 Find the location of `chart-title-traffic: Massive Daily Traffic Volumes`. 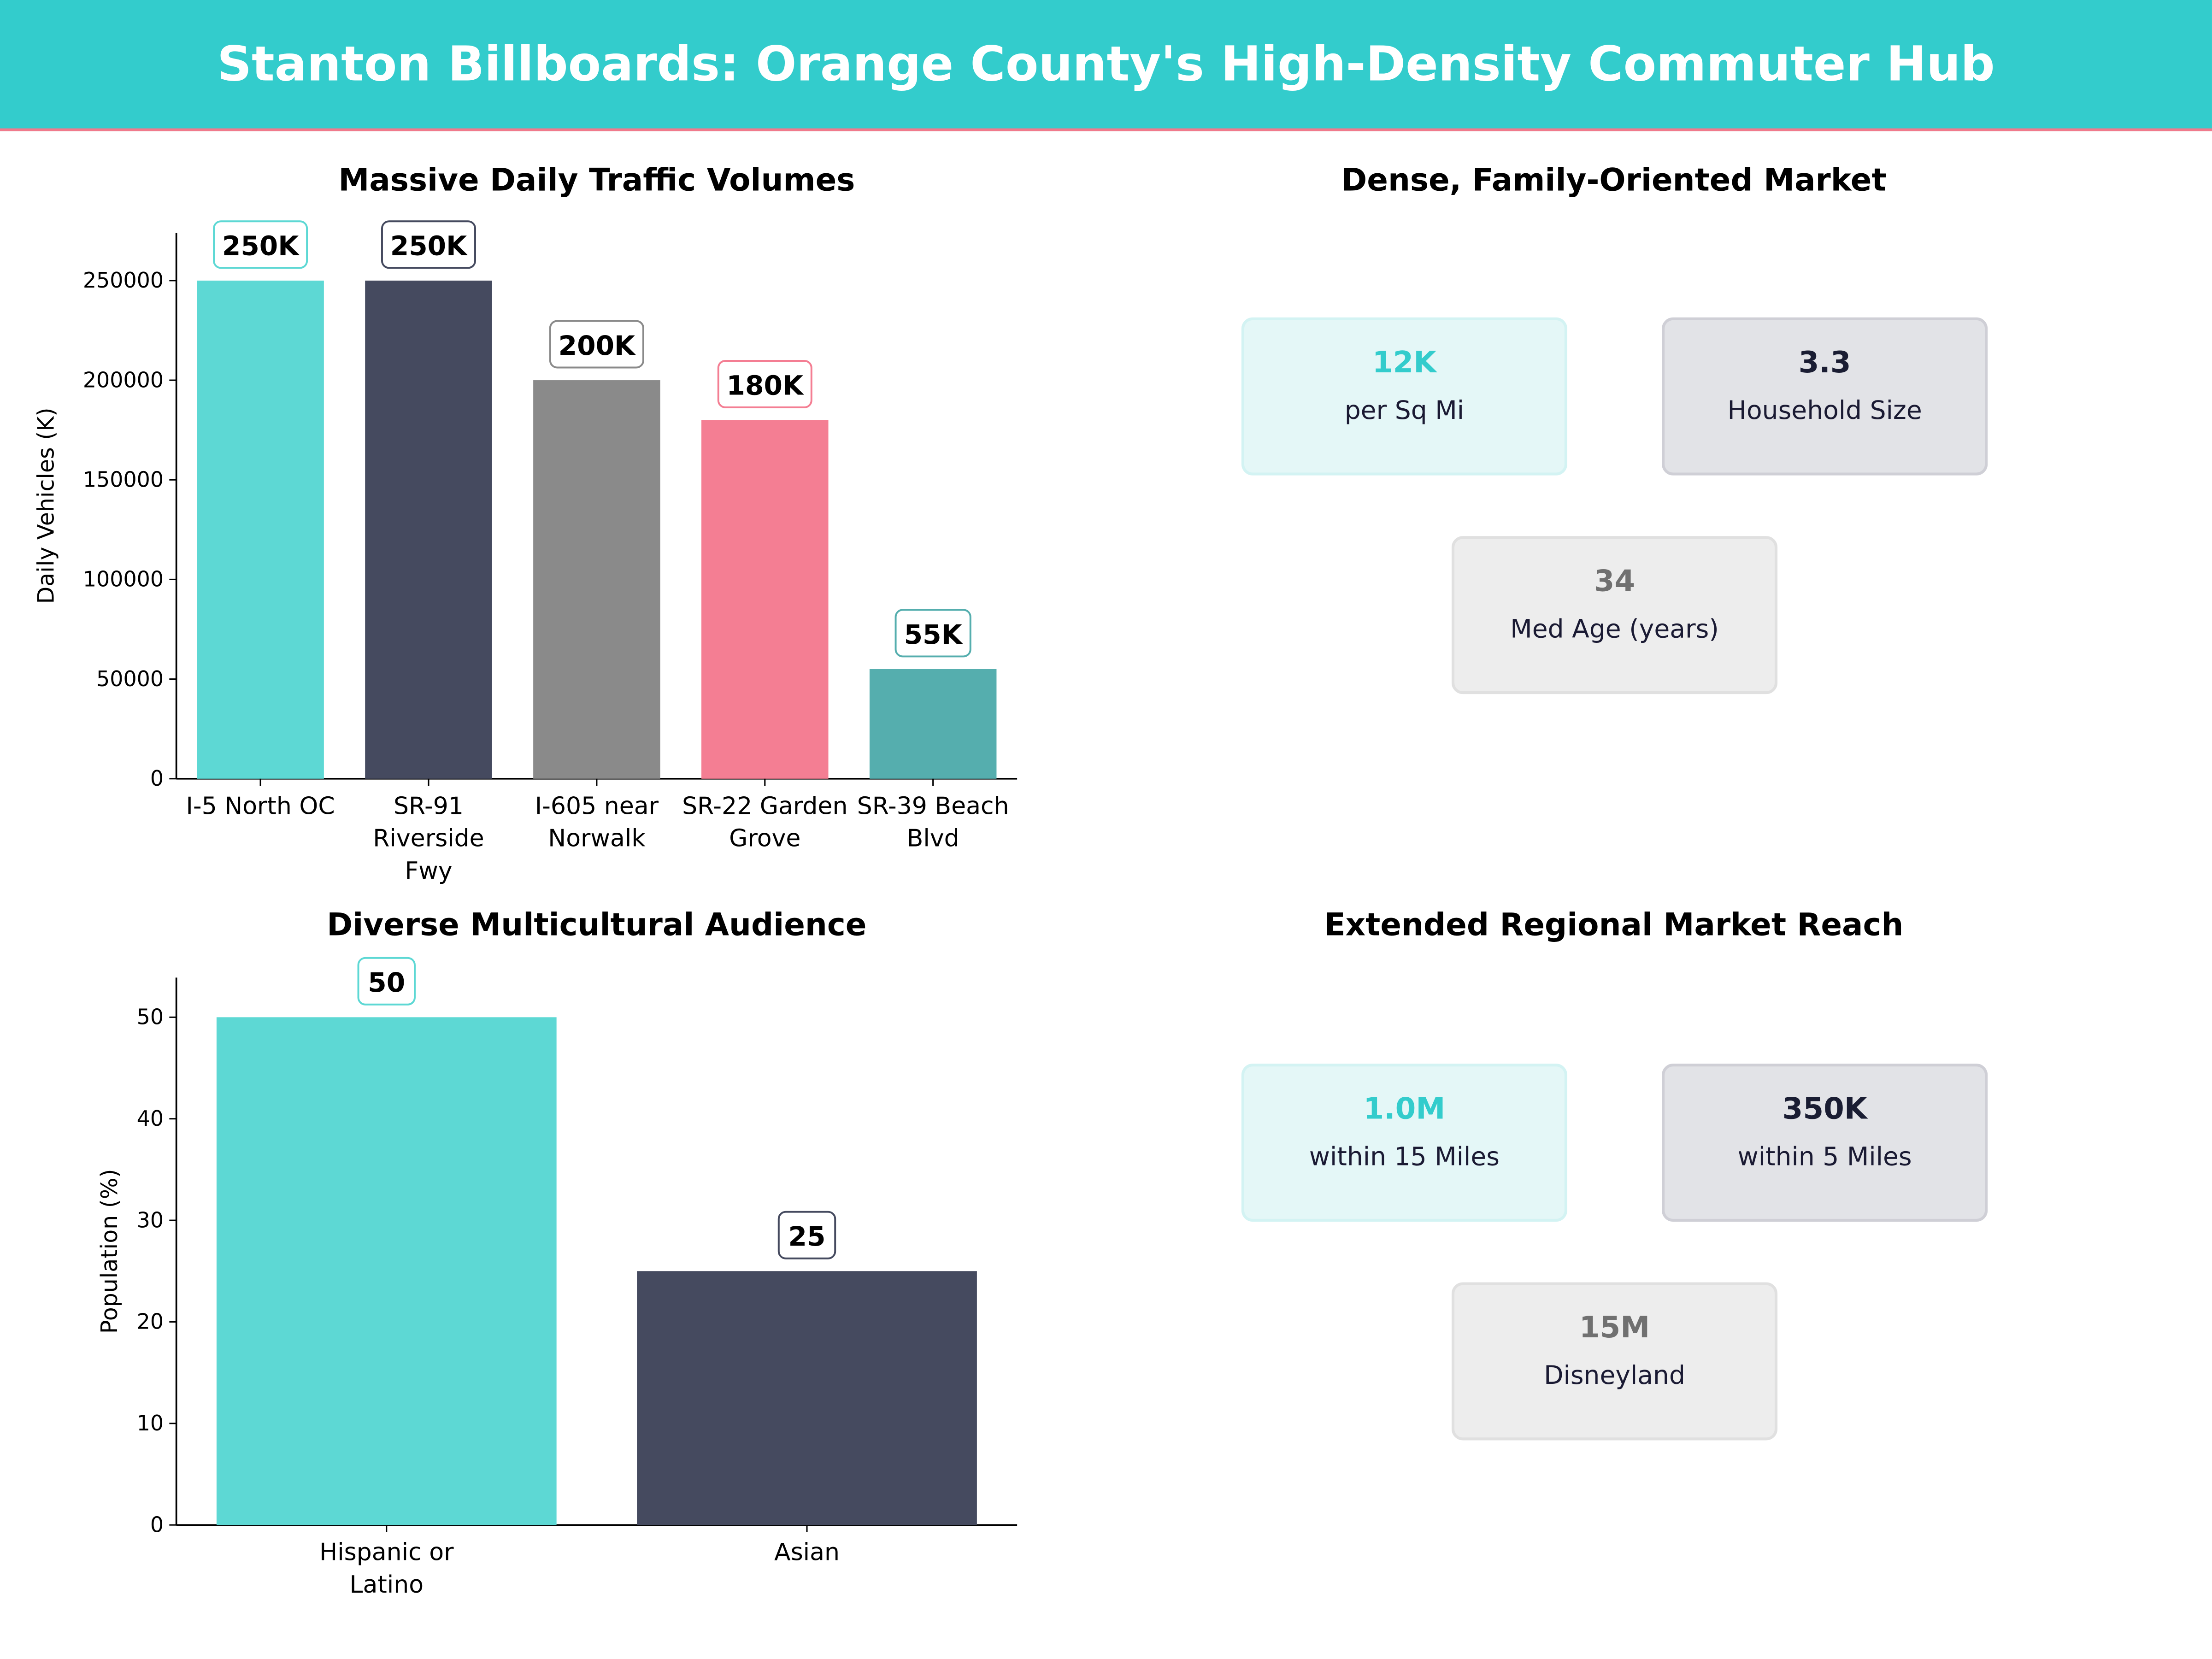

chart-title-traffic: Massive Daily Traffic Volumes is located at coordinates (596, 181).